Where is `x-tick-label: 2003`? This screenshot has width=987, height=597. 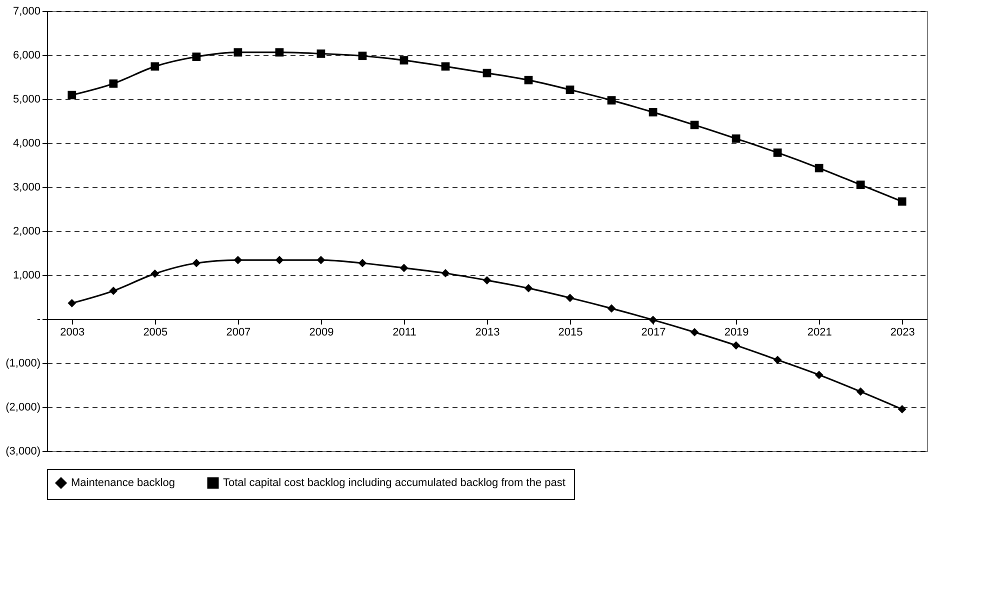 x-tick-label: 2003 is located at coordinates (72, 332).